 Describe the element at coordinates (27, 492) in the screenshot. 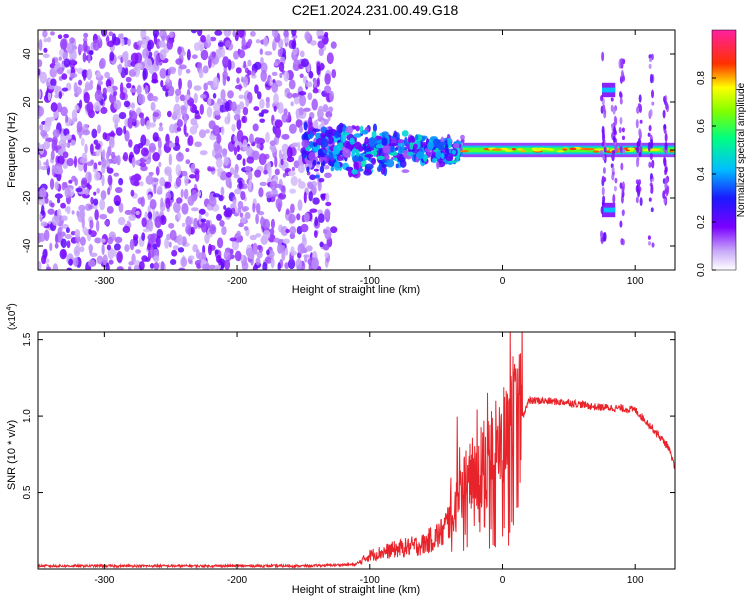

I see `y-tick-label: 0.5` at that location.